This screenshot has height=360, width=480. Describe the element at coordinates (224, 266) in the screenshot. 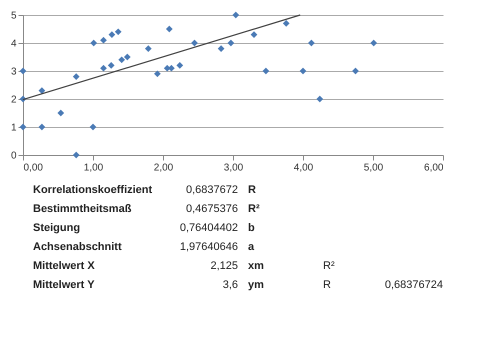

I see `text: 2,125` at that location.